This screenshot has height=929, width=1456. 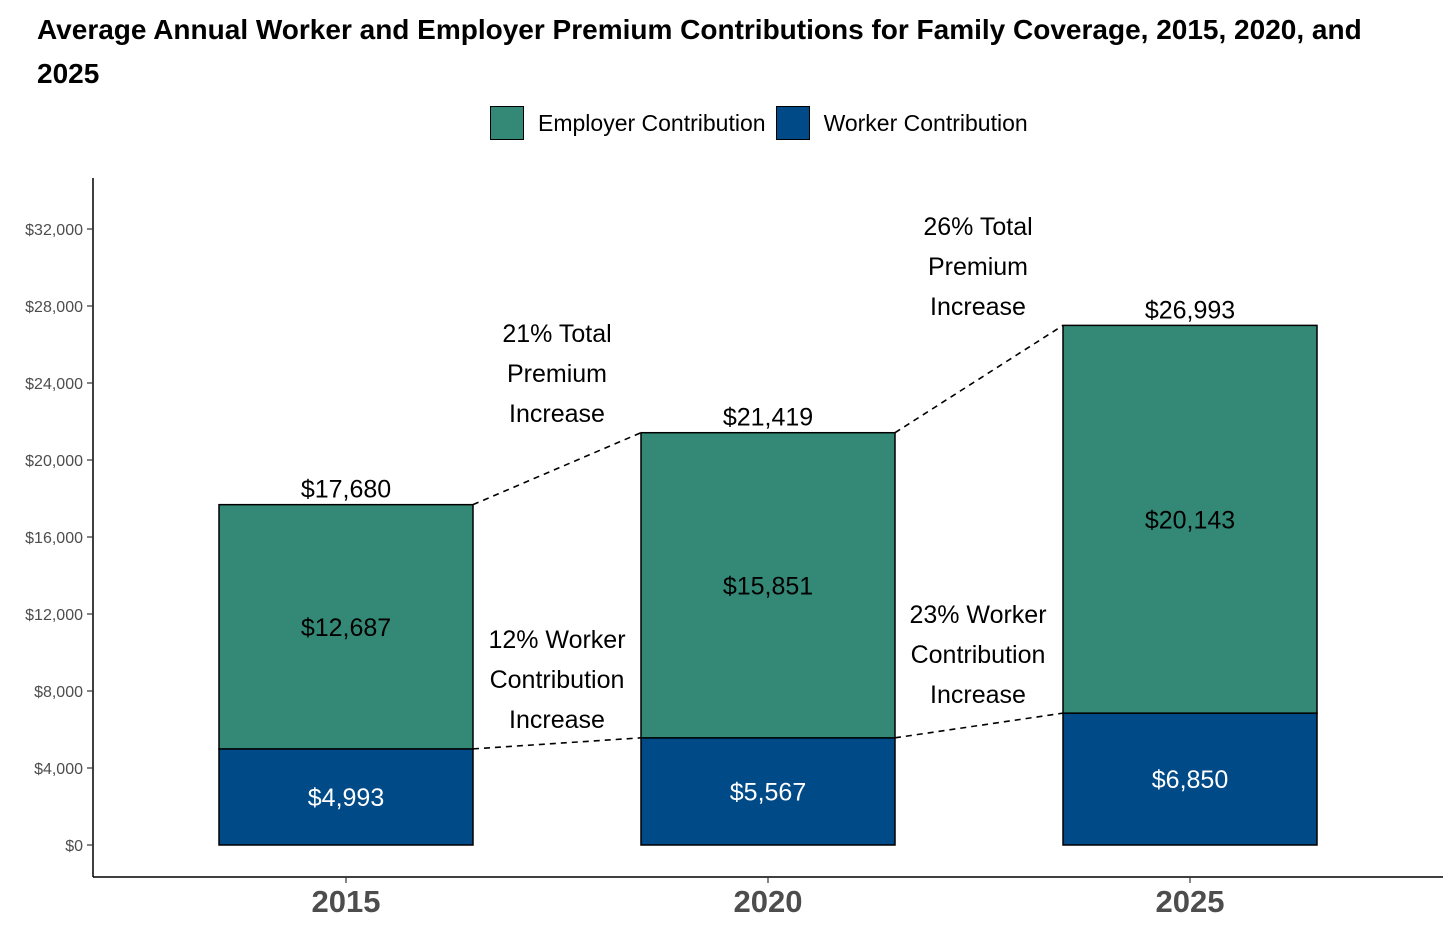 I want to click on bar-employer-2020, so click(x=768, y=585).